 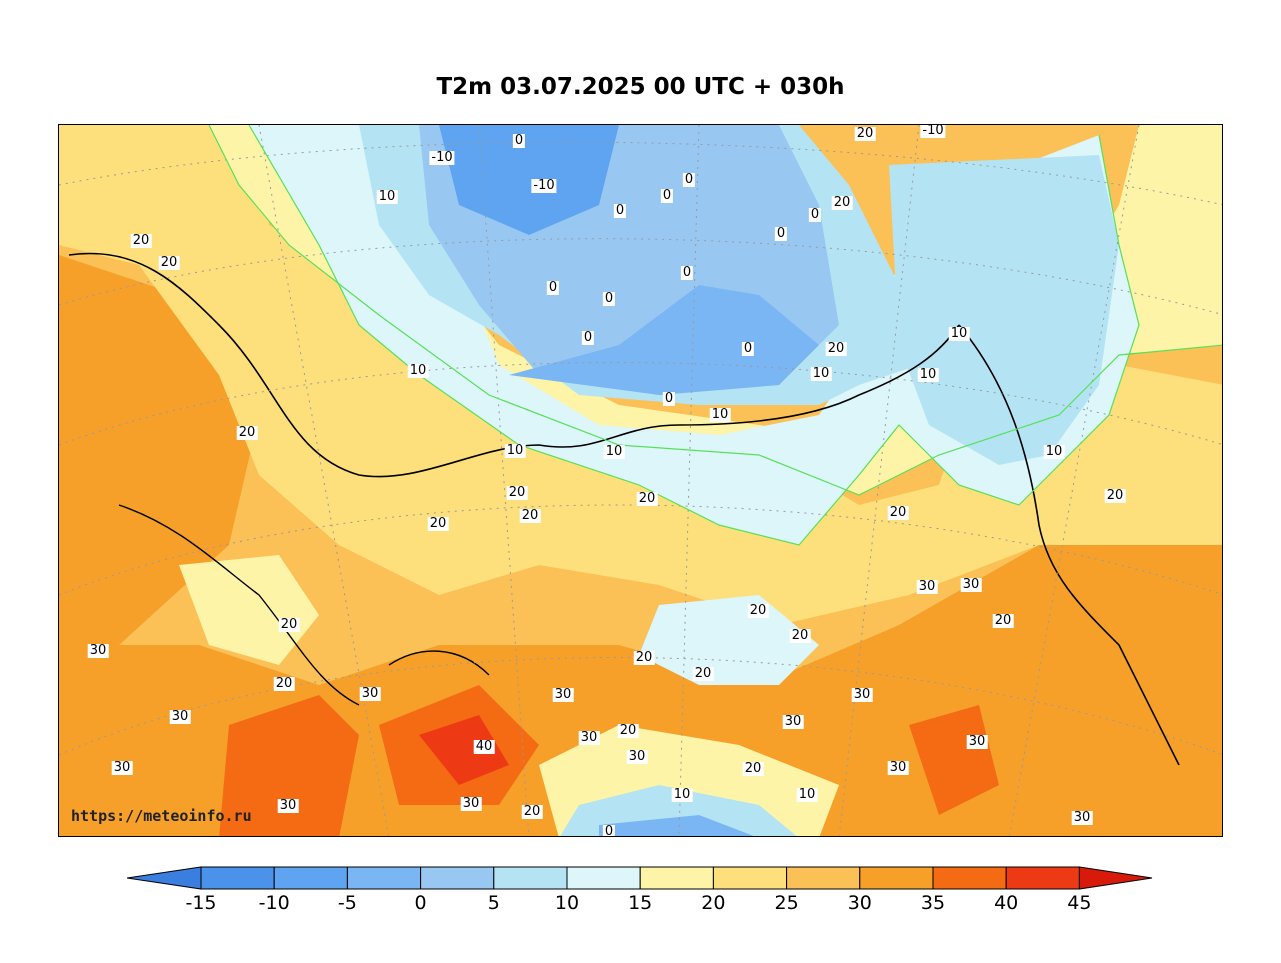 I want to click on legend-tick-label: 5, so click(x=493, y=903).